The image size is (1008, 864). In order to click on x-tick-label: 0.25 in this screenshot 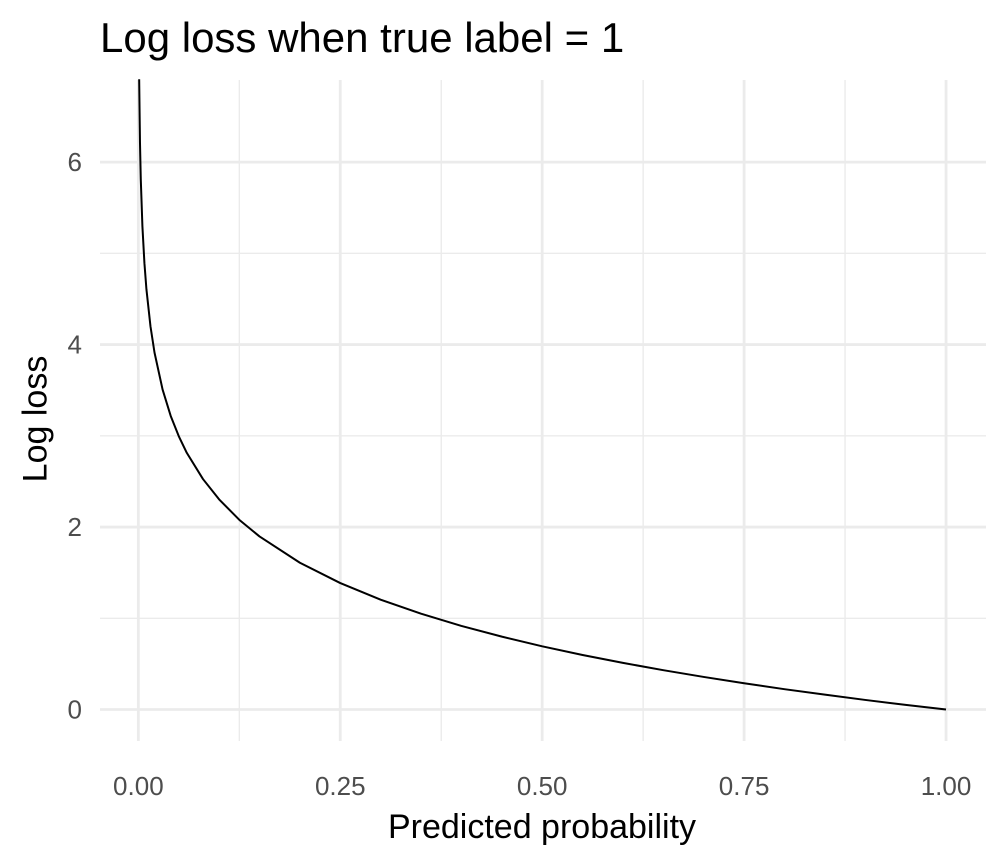, I will do `click(340, 786)`.